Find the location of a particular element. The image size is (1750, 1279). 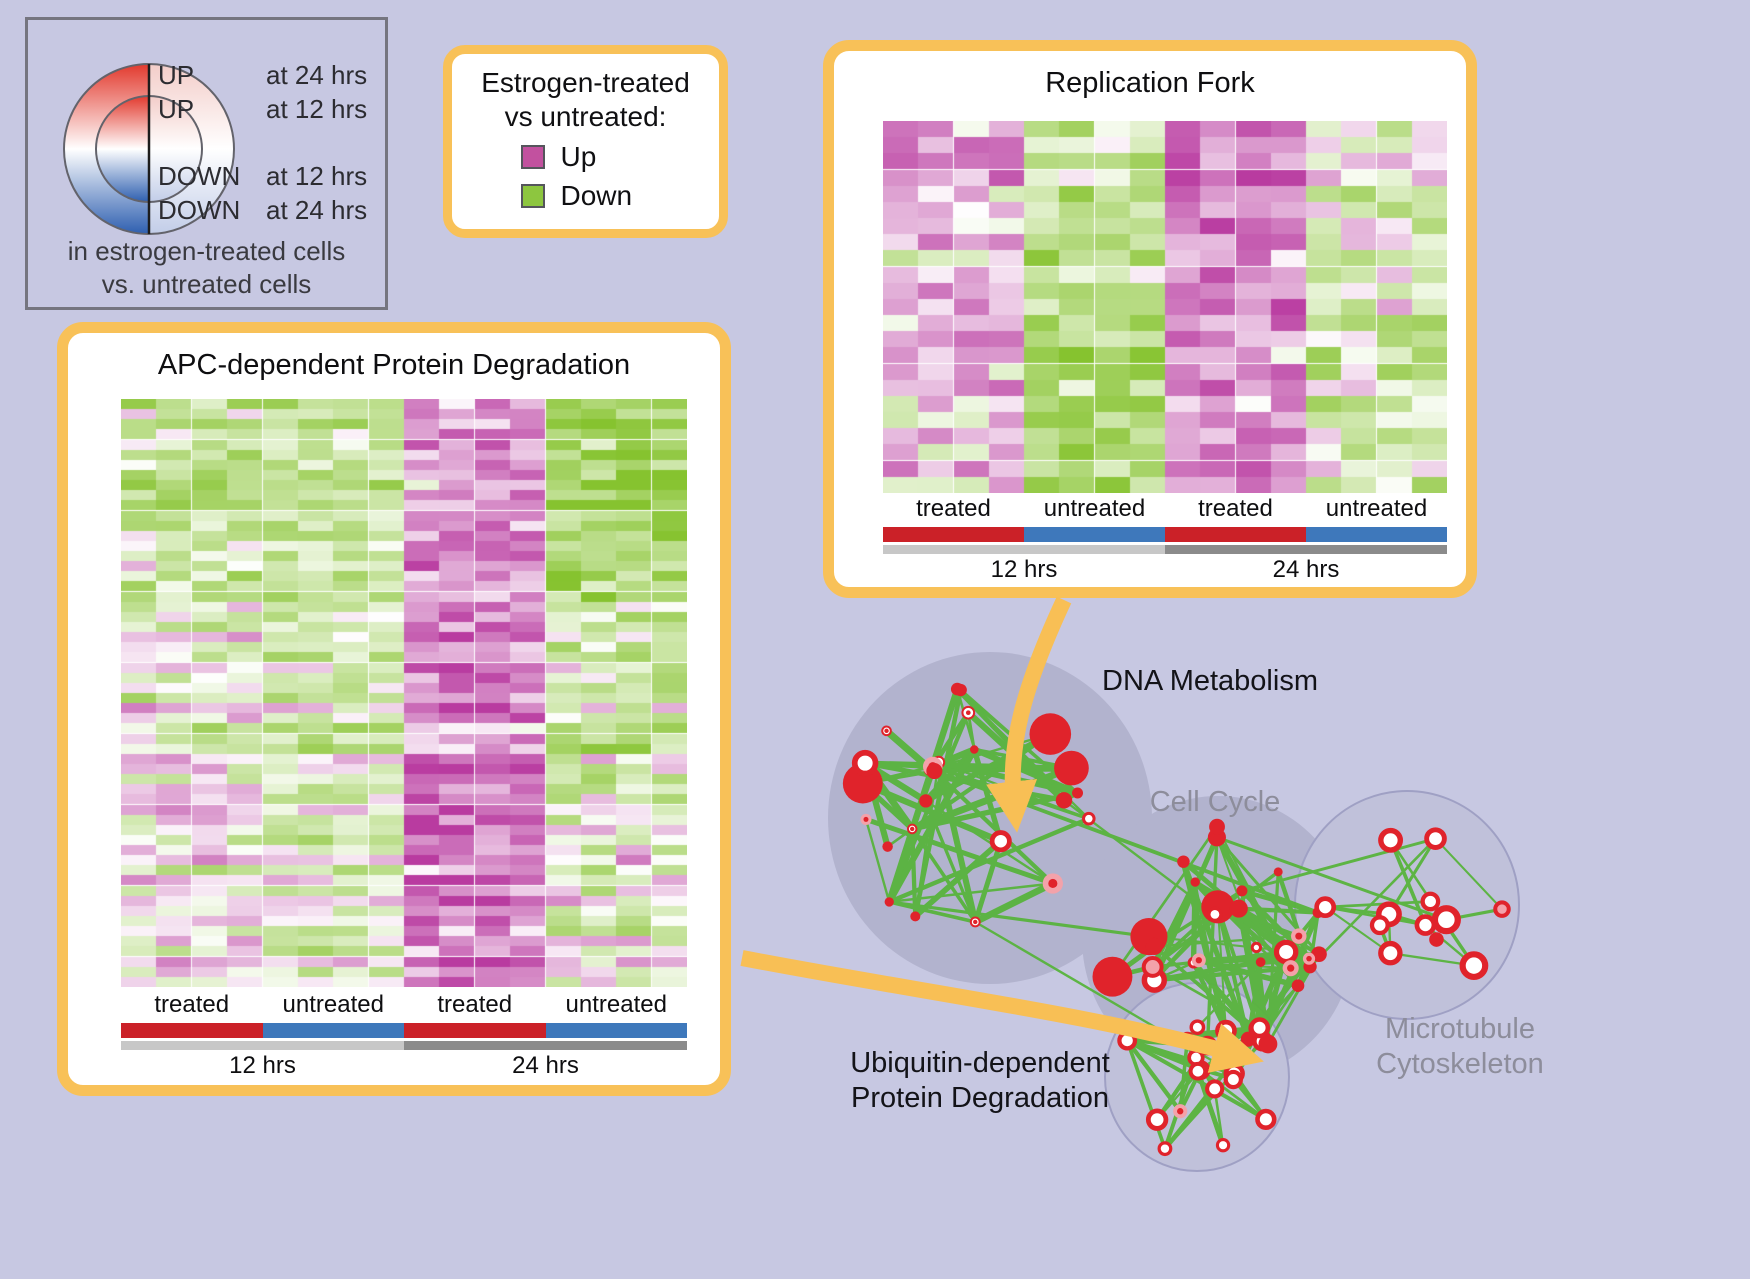

ubiquitin-label-line1: Ubiquitin-dependent is located at coordinates (980, 1063).